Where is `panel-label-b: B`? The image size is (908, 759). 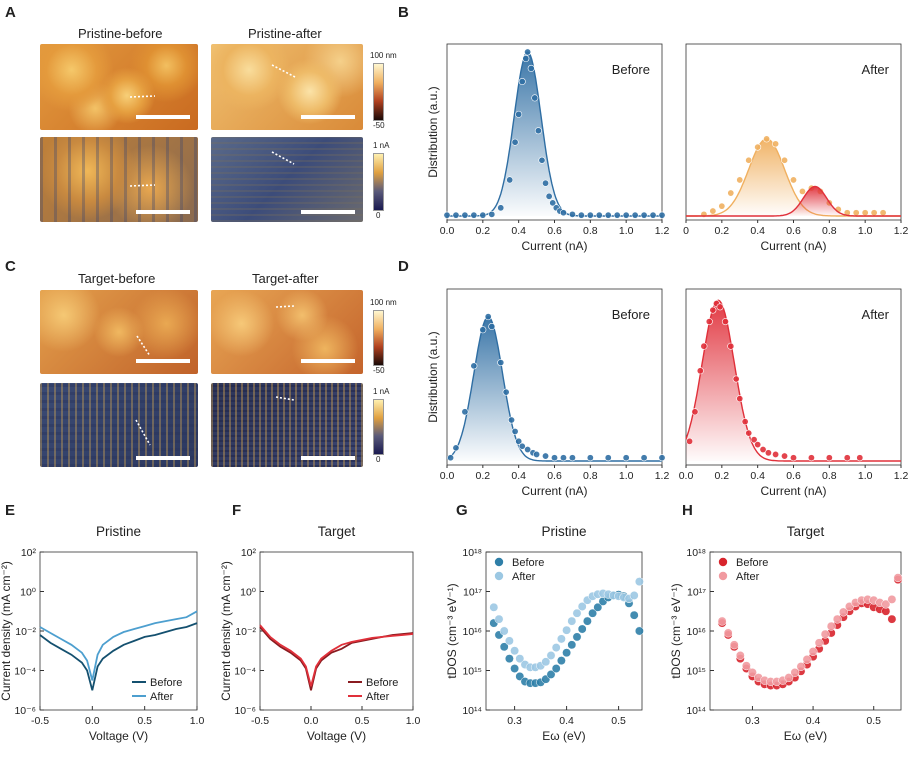
panel-label-b: B is located at coordinates (403, 12).